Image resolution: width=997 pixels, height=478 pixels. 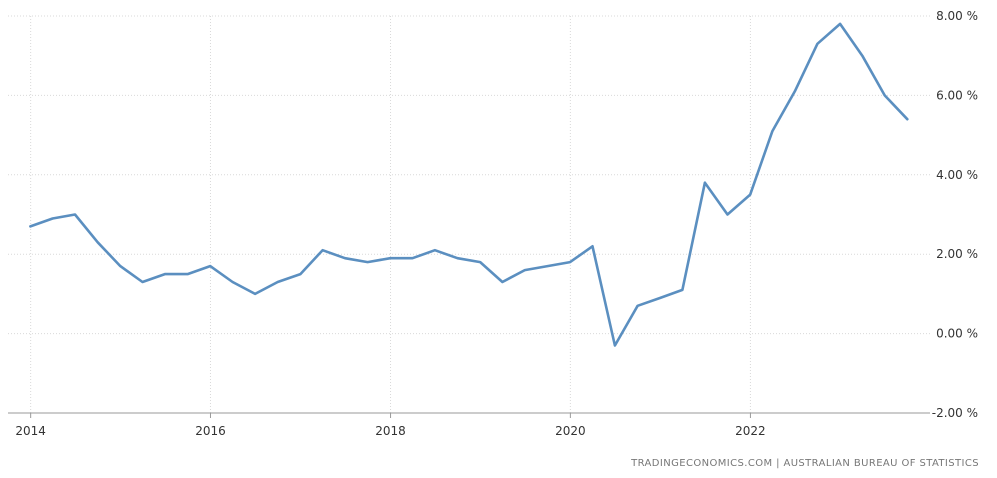 I want to click on y-tick-label: -2.00 %, so click(x=955, y=413).